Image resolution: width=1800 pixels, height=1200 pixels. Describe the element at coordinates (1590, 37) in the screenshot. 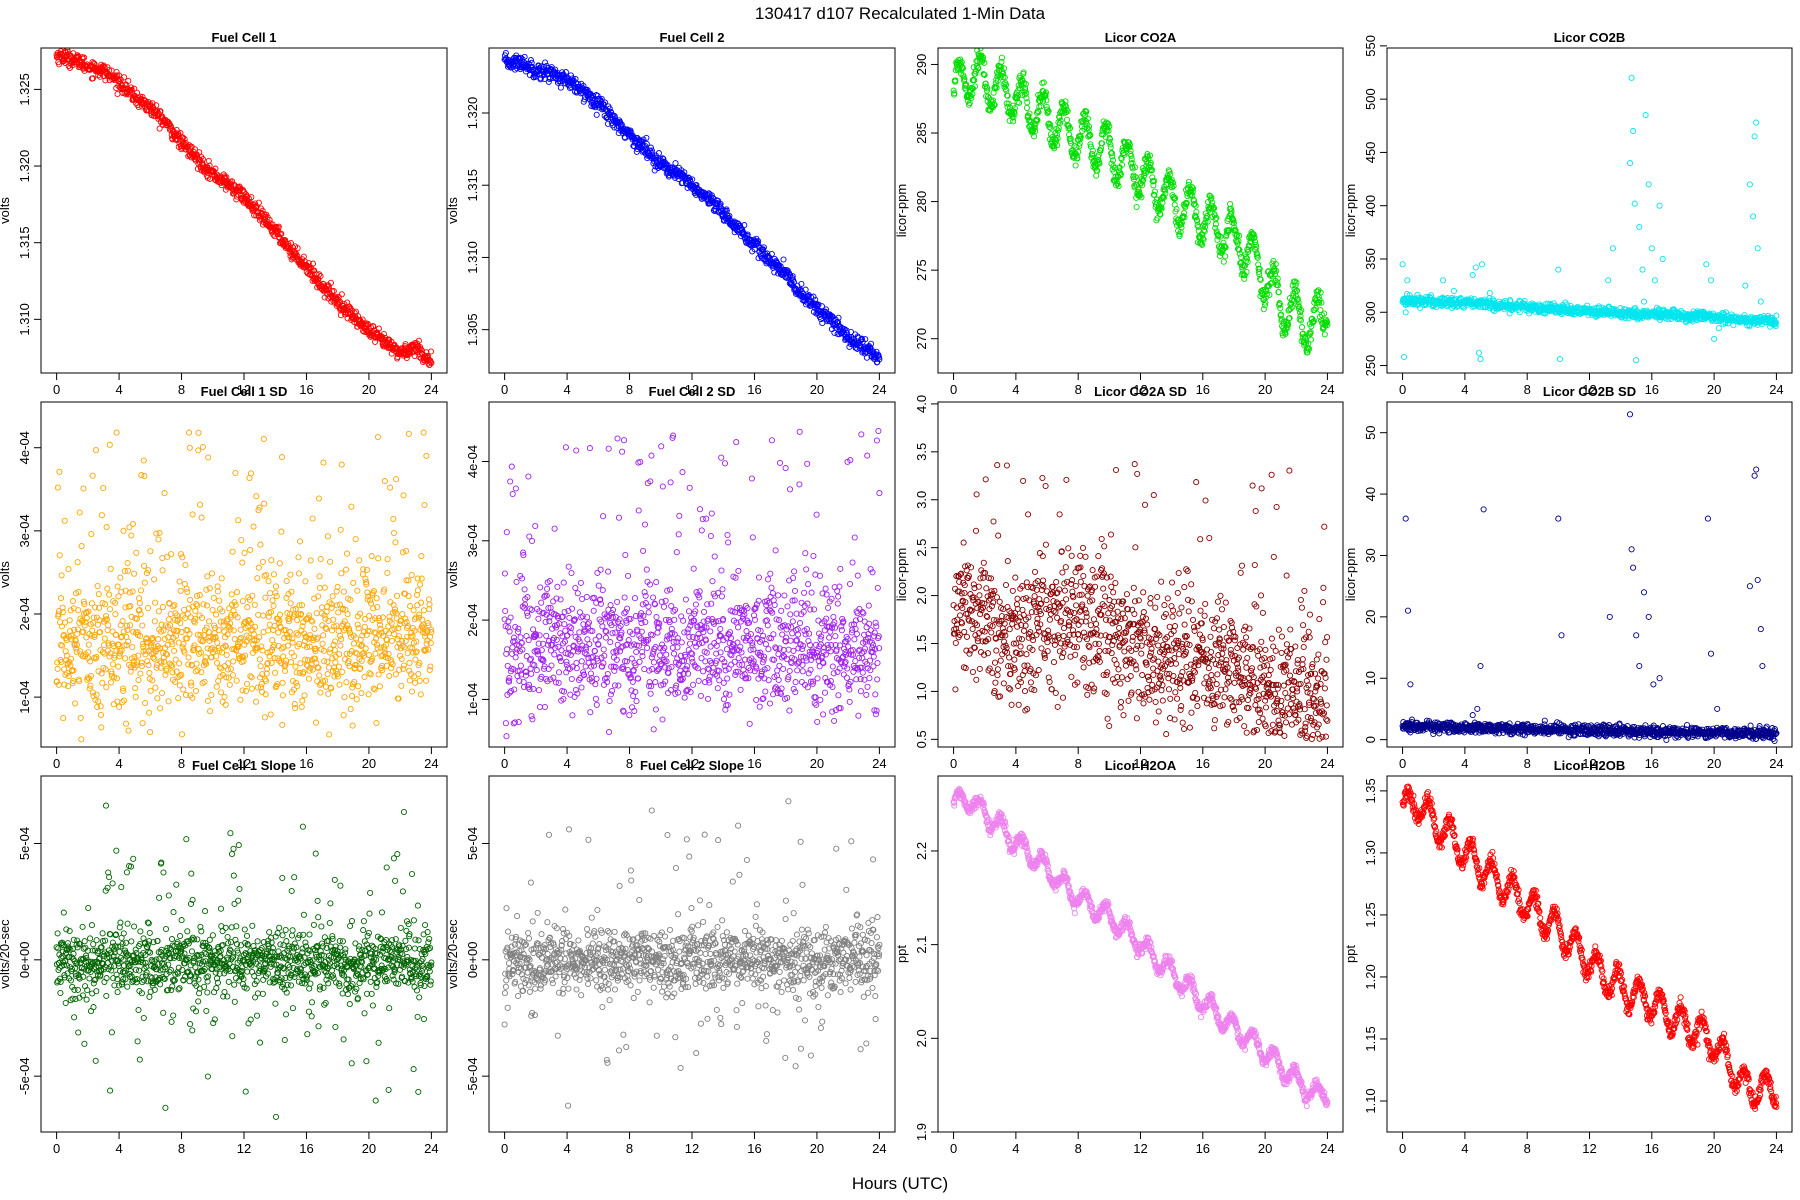

I see `panel-title: Licor CO2B` at that location.